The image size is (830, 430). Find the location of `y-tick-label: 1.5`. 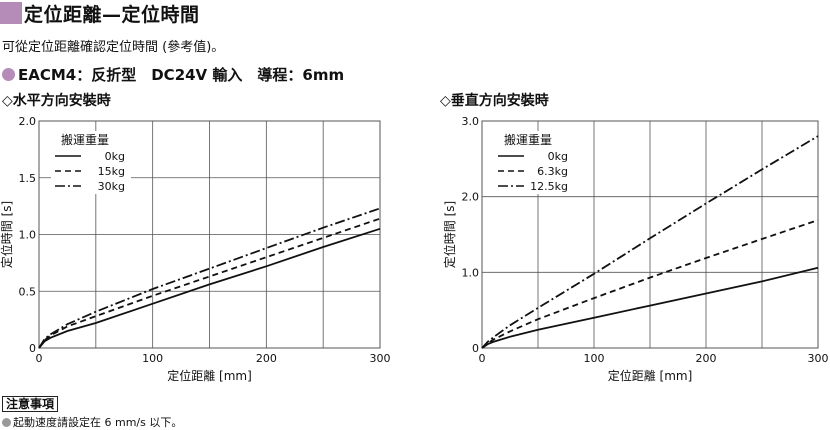

y-tick-label: 1.5 is located at coordinates (28, 178).